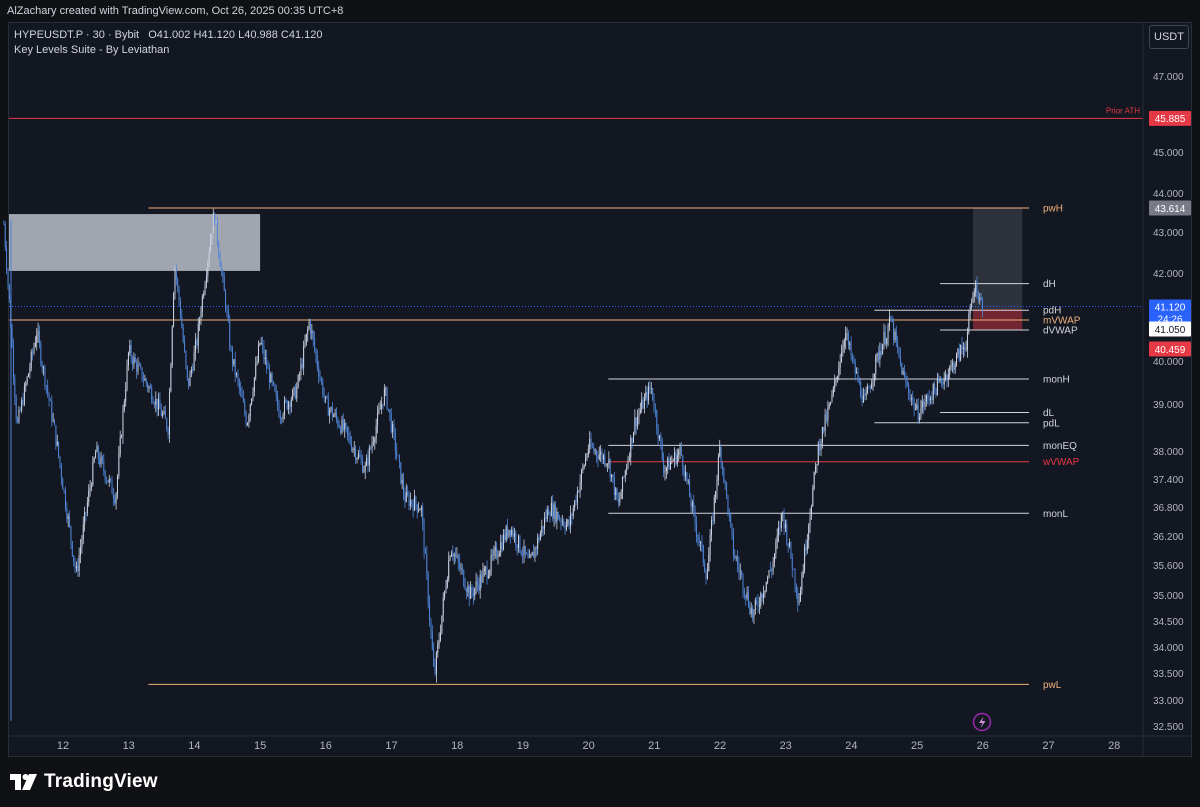 The height and width of the screenshot is (807, 1200). I want to click on symbol-info: HYPEUSDT.P · 30 · Bybit, so click(77, 35).